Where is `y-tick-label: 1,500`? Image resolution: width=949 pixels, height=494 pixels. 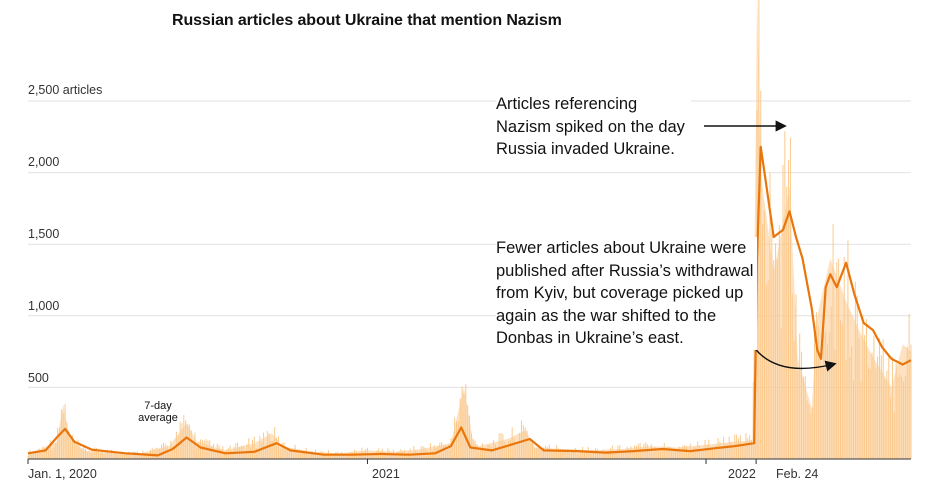 y-tick-label: 1,500 is located at coordinates (44, 234).